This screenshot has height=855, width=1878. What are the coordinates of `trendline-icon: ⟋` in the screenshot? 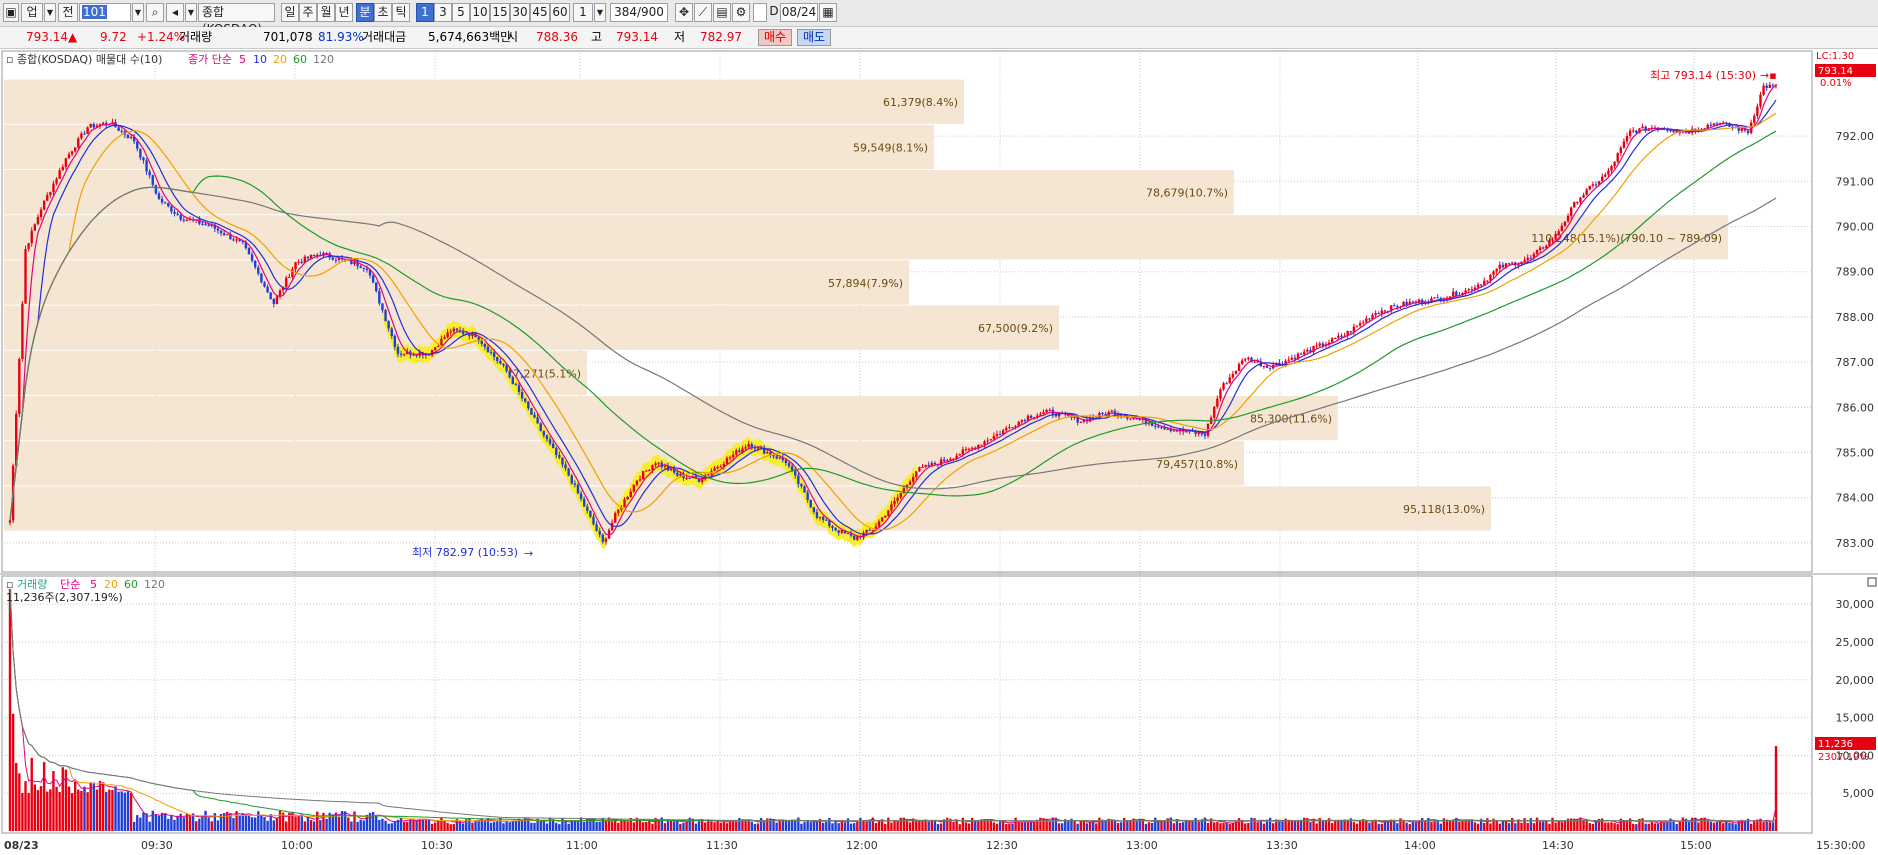 It's located at (703, 12).